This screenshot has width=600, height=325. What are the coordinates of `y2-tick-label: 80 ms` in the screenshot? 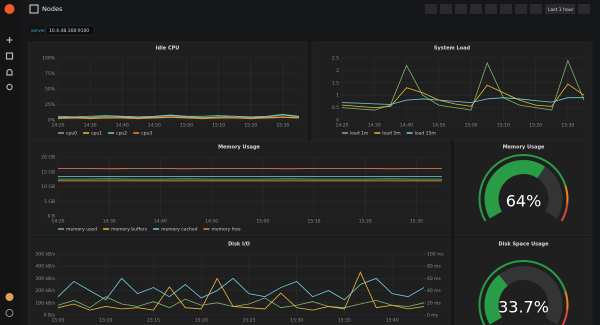 It's located at (434, 267).